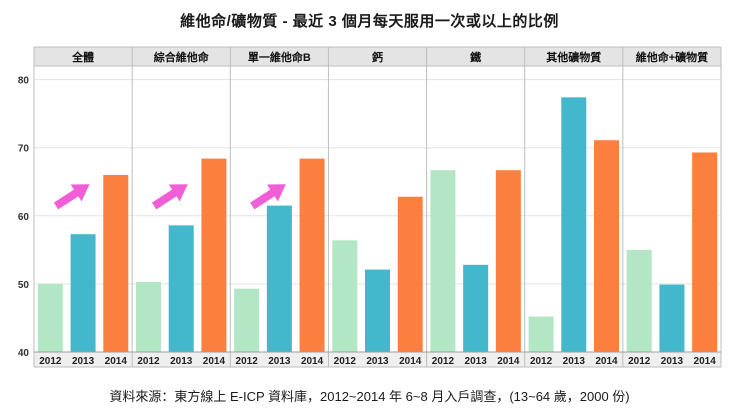 The width and height of the screenshot is (739, 416). I want to click on panel-title: 單一維他命B, so click(279, 57).